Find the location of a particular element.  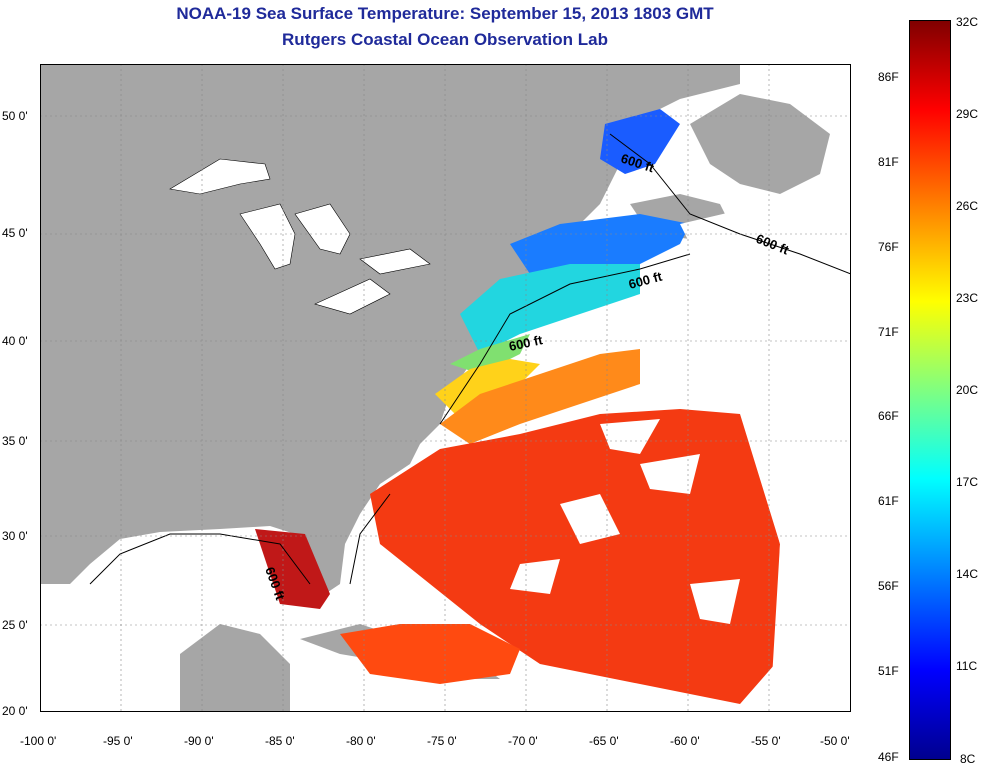

great-lakes is located at coordinates (300, 236).